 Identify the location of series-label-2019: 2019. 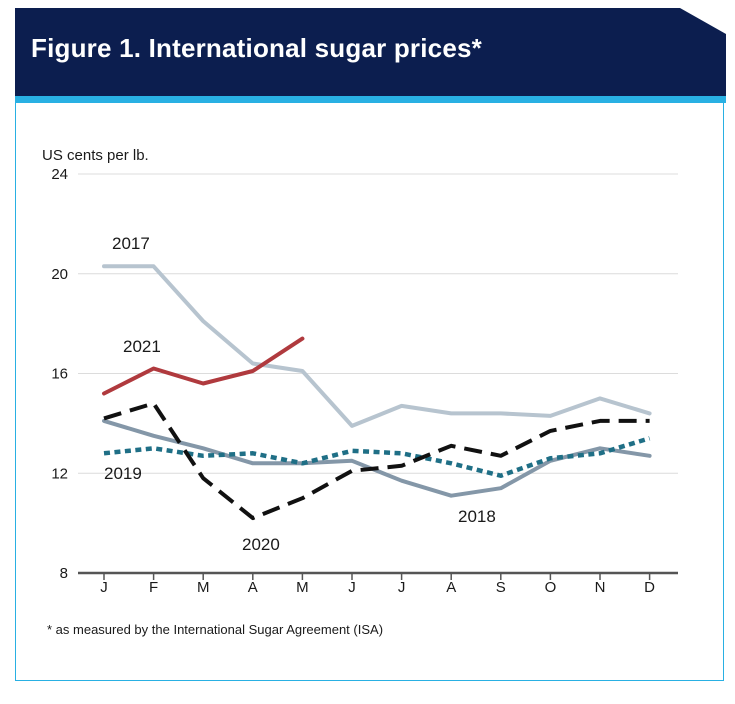
(123, 473).